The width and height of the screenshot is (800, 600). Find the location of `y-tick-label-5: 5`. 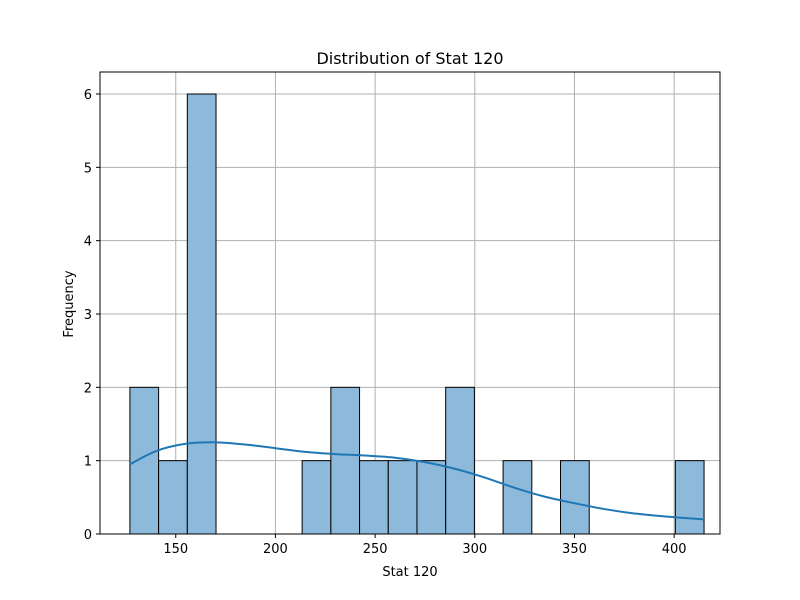

y-tick-label-5: 5 is located at coordinates (88, 168).